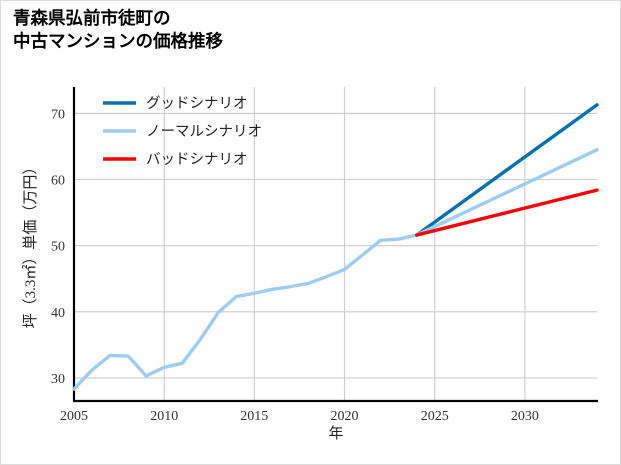  What do you see at coordinates (74, 416) in the screenshot?
I see `x-tick-label: 2005` at bounding box center [74, 416].